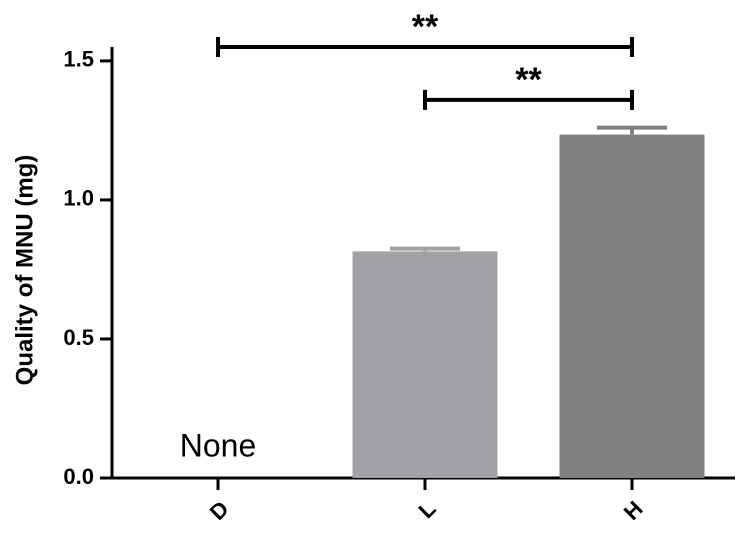 Image resolution: width=750 pixels, height=550 pixels. Describe the element at coordinates (633, 510) in the screenshot. I see `x-tick-label: H` at that location.